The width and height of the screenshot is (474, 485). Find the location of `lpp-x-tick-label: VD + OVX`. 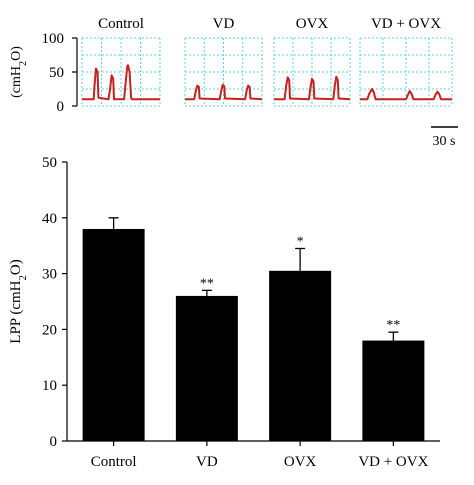

lpp-x-tick-label: VD + OVX is located at coordinates (393, 462).